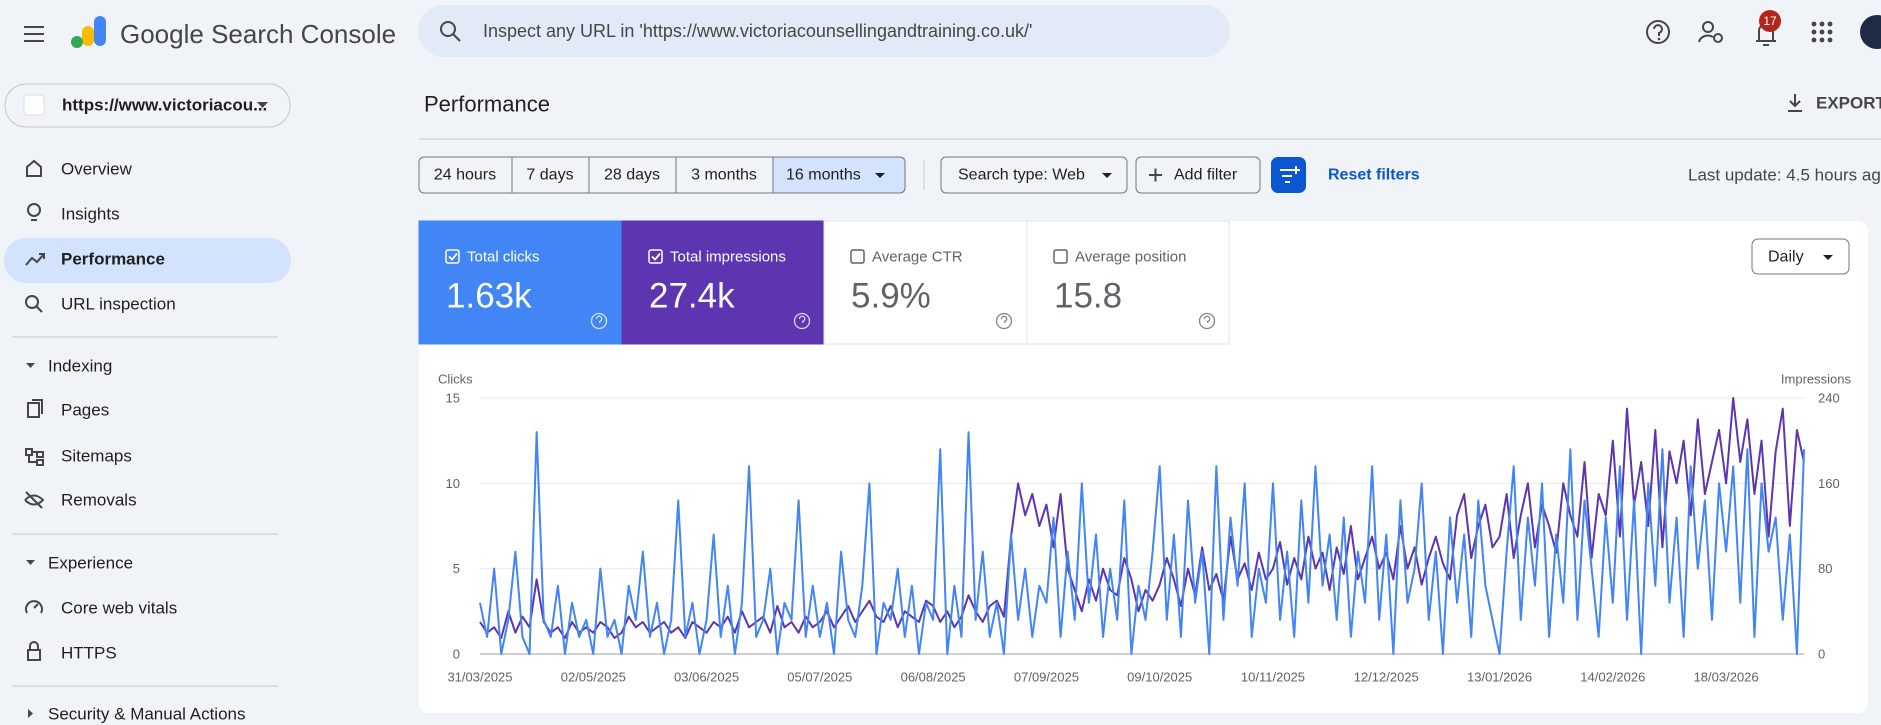  I want to click on range-button: 3 months, so click(724, 175).